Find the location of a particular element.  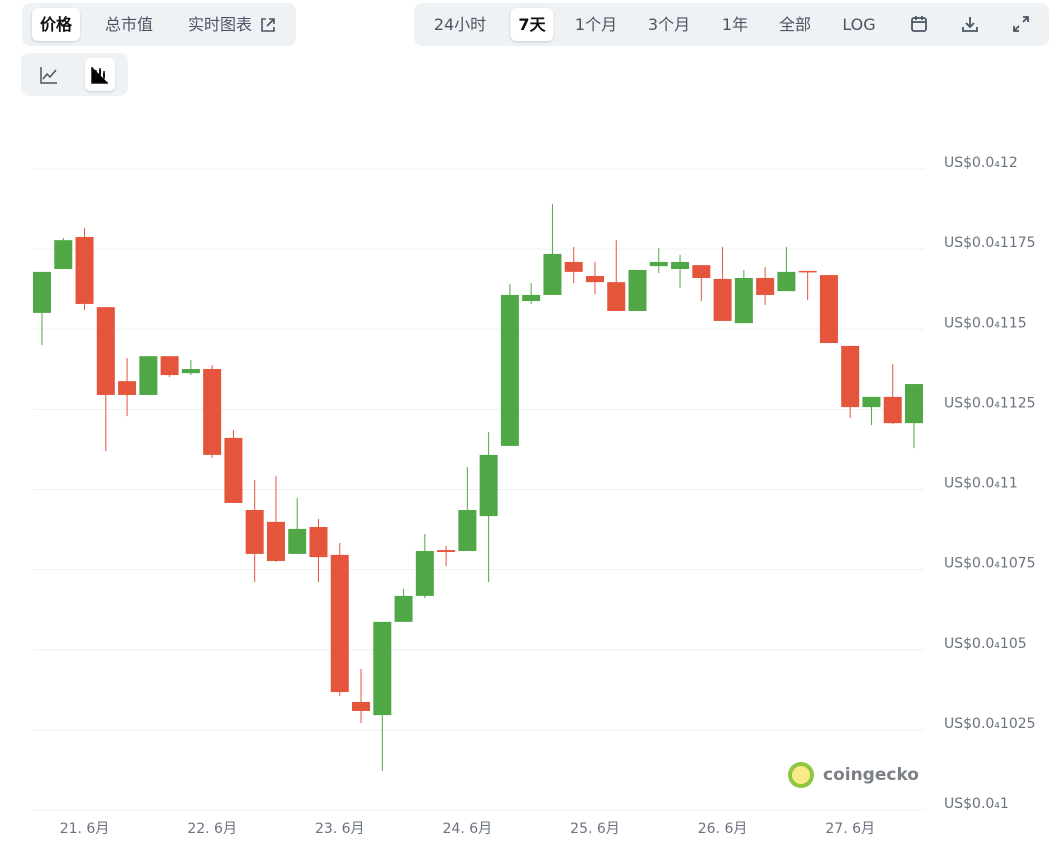

calendar-icon is located at coordinates (919, 24).